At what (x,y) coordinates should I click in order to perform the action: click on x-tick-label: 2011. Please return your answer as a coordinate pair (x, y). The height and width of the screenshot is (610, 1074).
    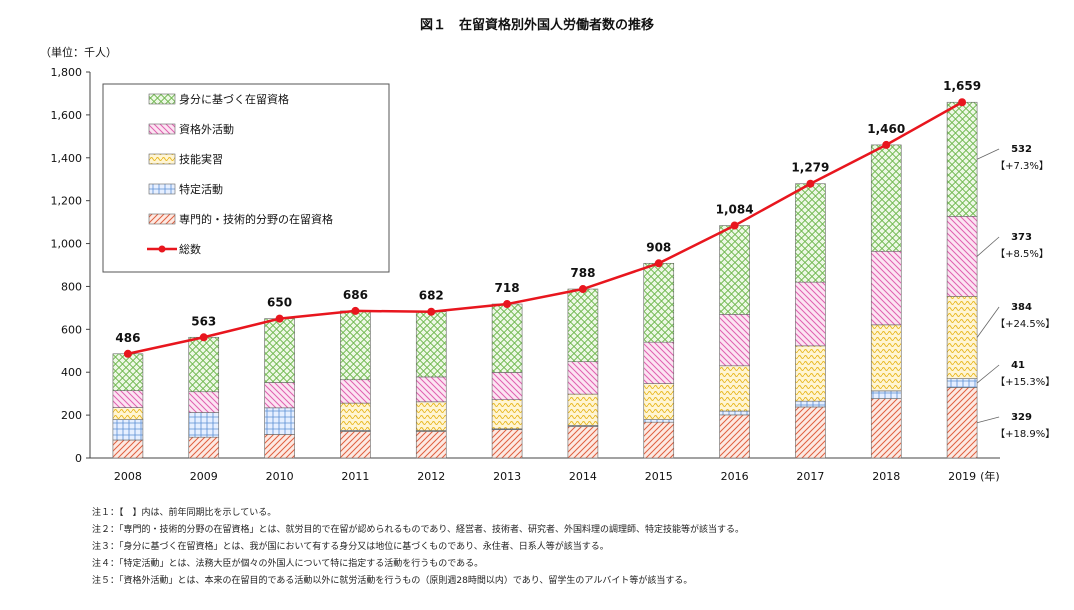
    Looking at the image, I should click on (355, 476).